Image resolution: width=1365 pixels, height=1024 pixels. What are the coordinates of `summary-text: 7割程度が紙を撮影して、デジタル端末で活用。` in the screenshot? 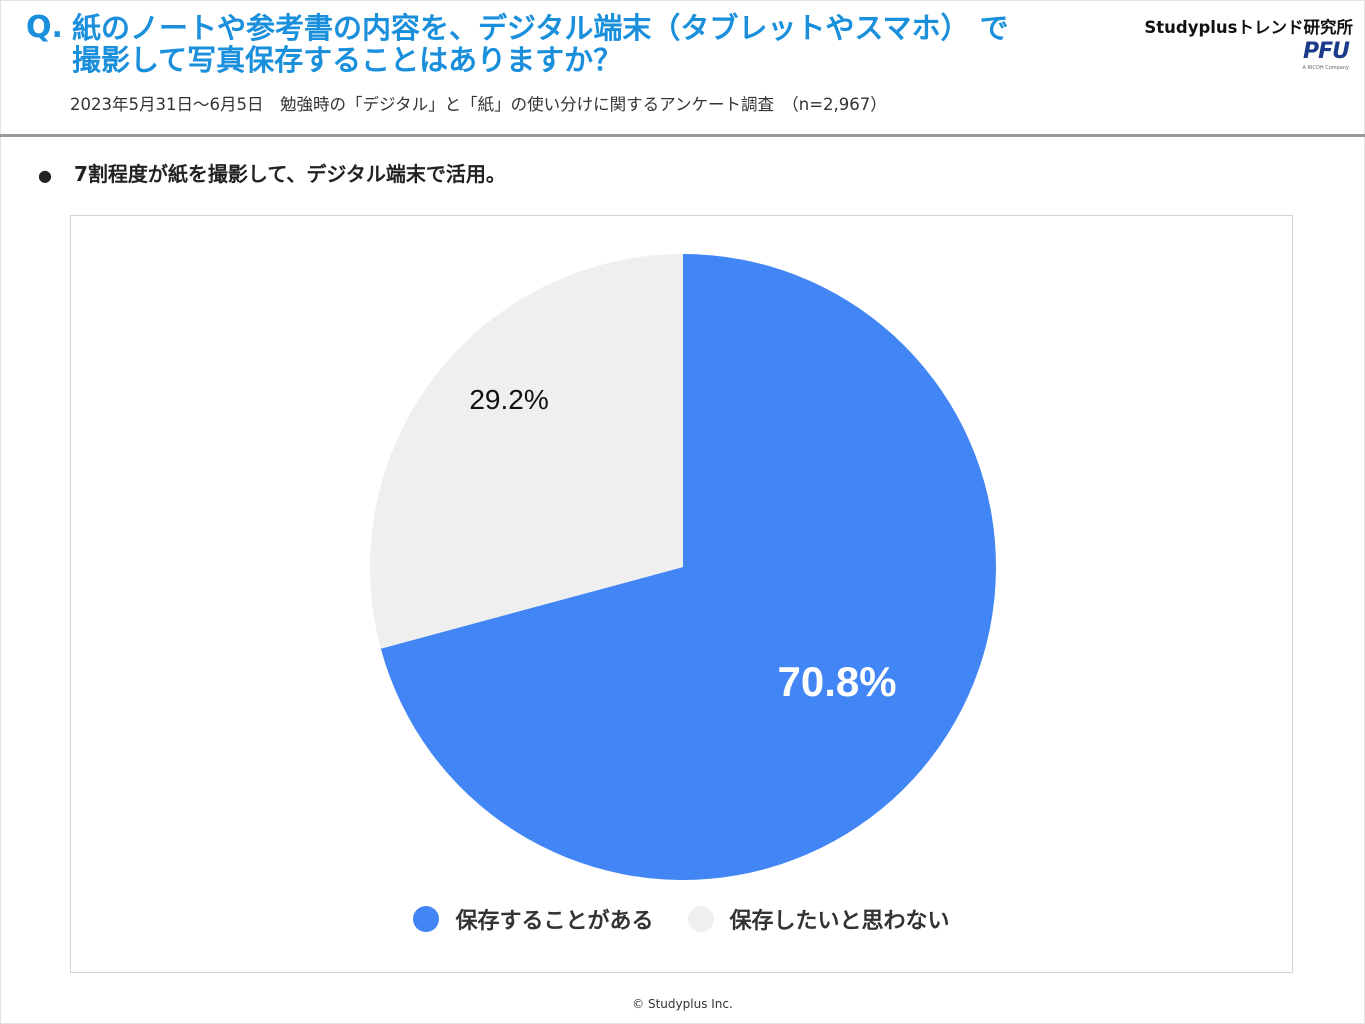 It's located at (290, 174).